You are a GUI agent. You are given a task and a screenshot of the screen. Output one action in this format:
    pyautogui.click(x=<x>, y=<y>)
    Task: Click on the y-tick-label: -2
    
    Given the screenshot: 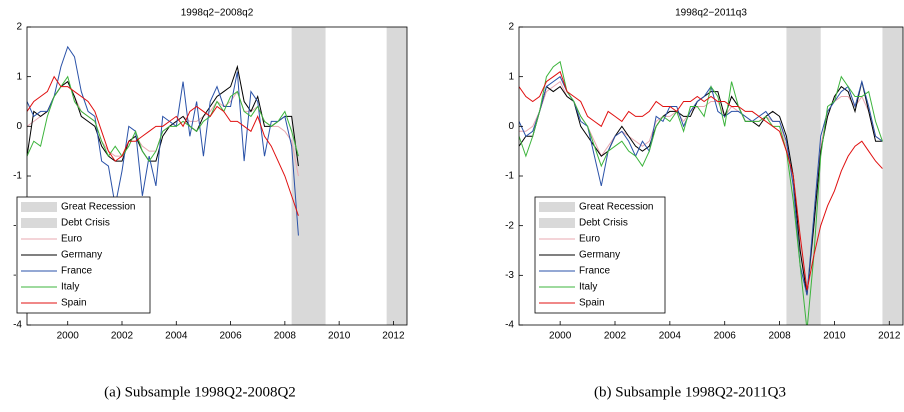 What is the action you would take?
    pyautogui.click(x=509, y=225)
    